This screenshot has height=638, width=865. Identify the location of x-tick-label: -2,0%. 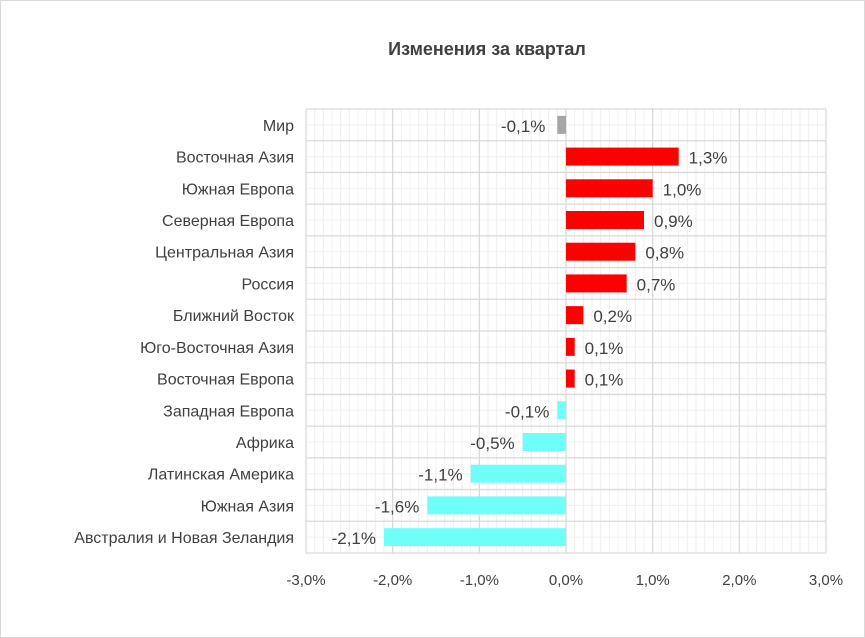
(392, 580).